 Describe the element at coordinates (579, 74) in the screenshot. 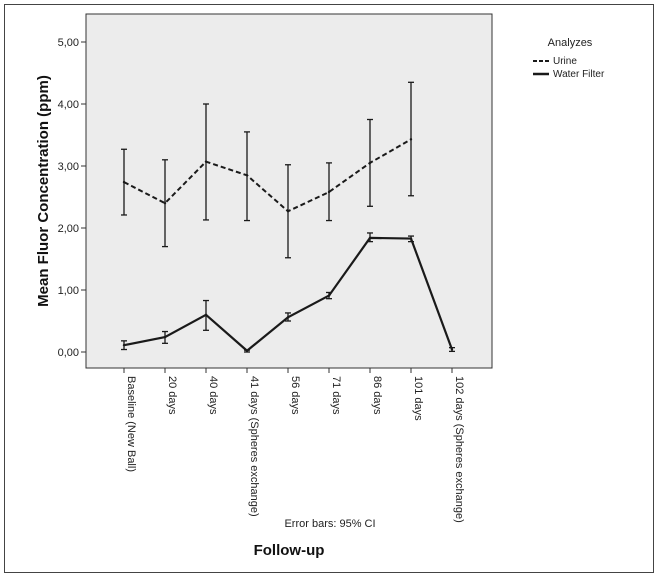

I see `legend-label-water-filter: Water Filter` at that location.